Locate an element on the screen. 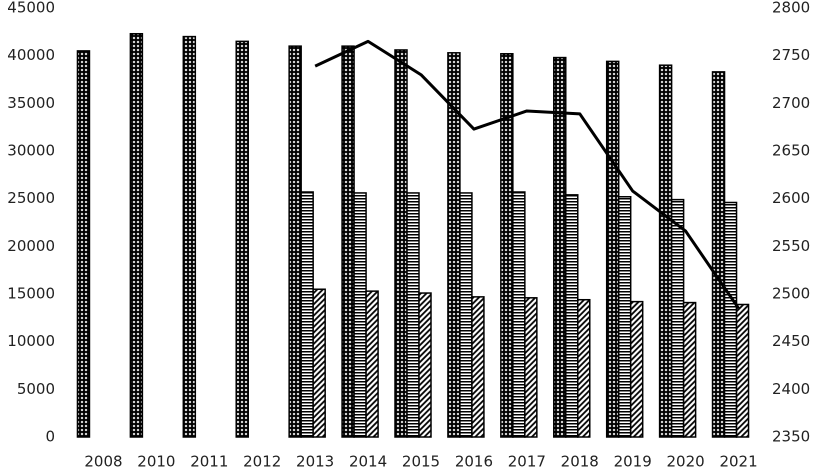 The image size is (822, 470). x-tick-label: 2015 is located at coordinates (421, 461).